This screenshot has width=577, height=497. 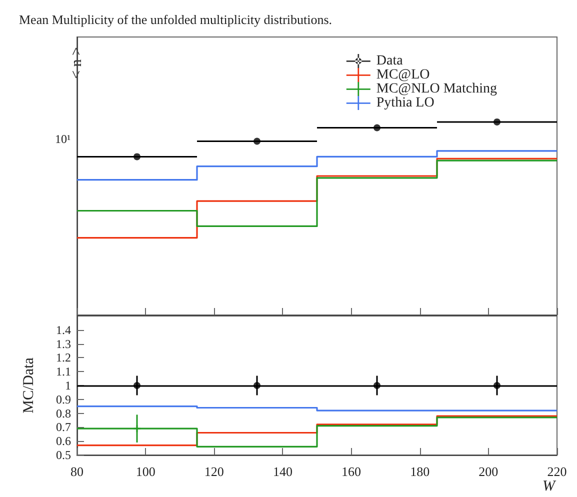 I want to click on y-tick-label: 1.3, so click(x=63, y=343).